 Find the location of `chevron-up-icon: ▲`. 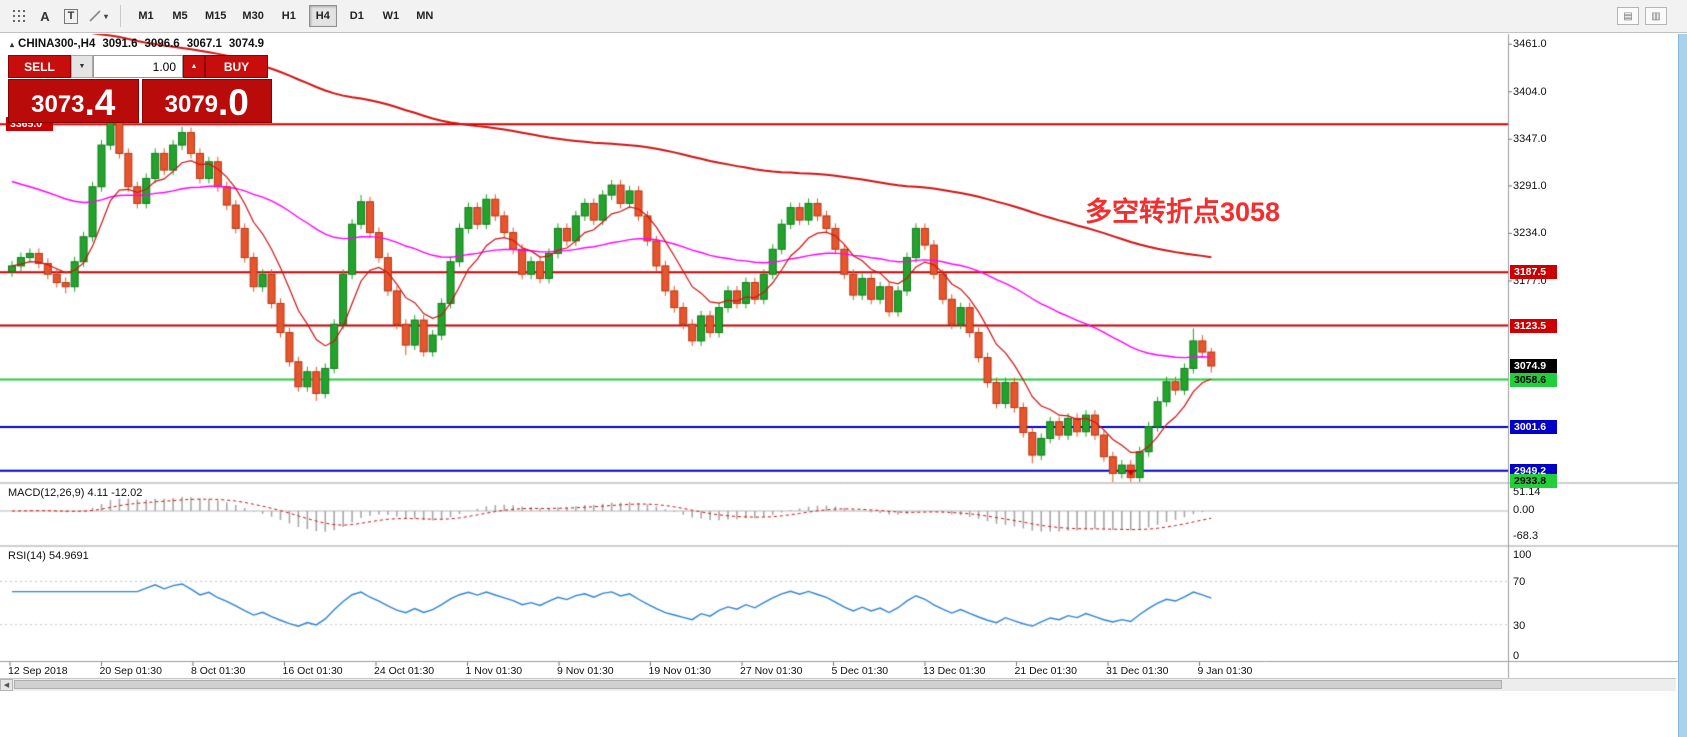

chevron-up-icon: ▲ is located at coordinates (194, 66).